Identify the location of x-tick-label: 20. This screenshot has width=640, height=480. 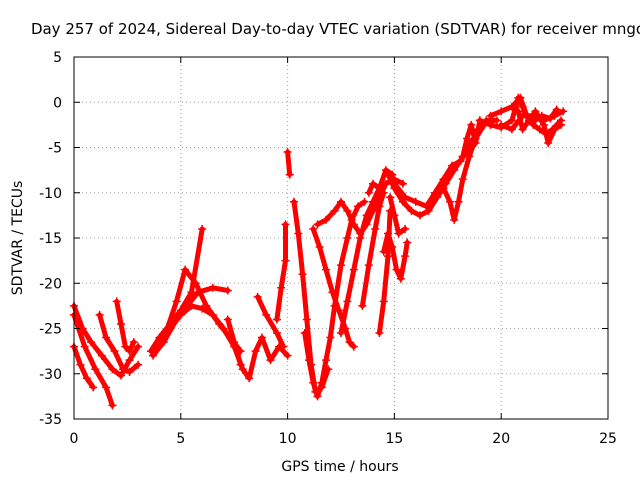
(501, 439).